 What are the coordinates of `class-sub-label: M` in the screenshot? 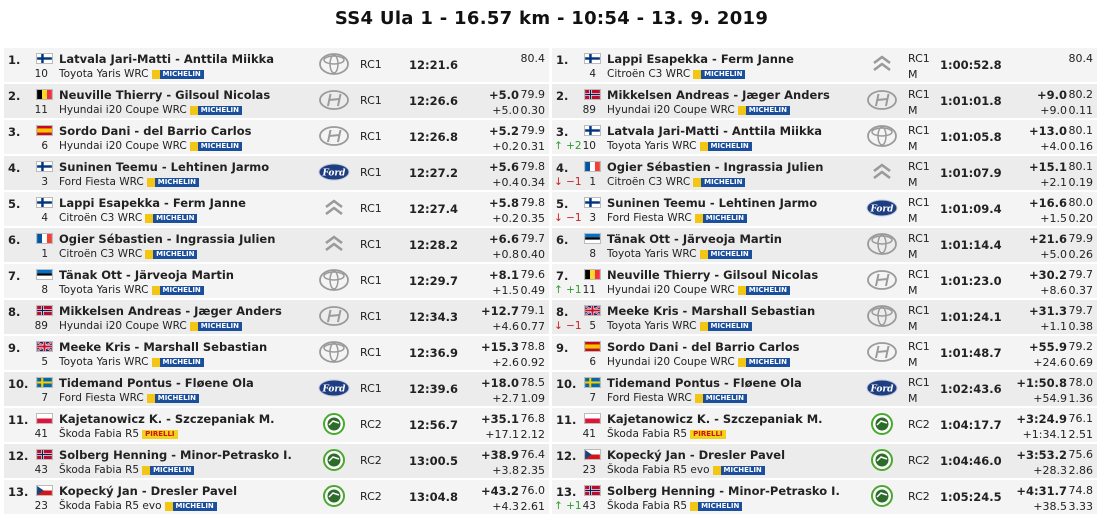 It's located at (913, 146).